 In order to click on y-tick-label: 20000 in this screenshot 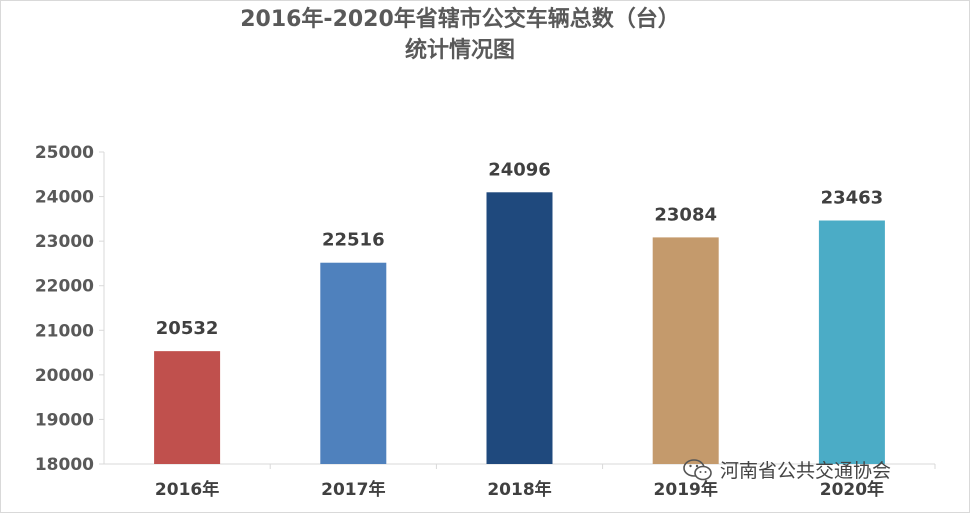, I will do `click(64, 376)`.